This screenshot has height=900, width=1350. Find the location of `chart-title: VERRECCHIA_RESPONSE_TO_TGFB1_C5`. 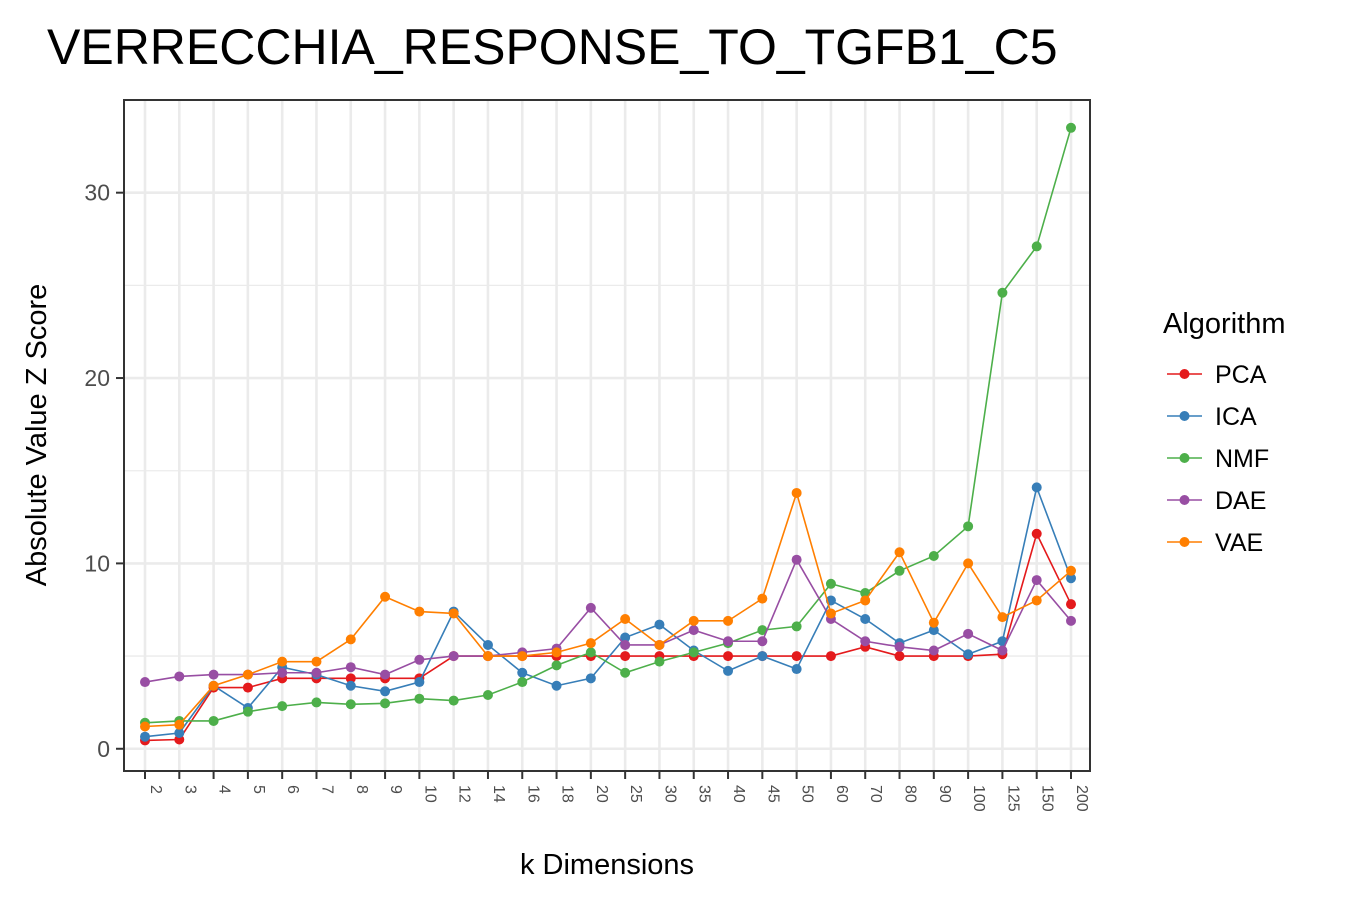

chart-title: VERRECCHIA_RESPONSE_TO_TGFB1_C5 is located at coordinates (552, 47).